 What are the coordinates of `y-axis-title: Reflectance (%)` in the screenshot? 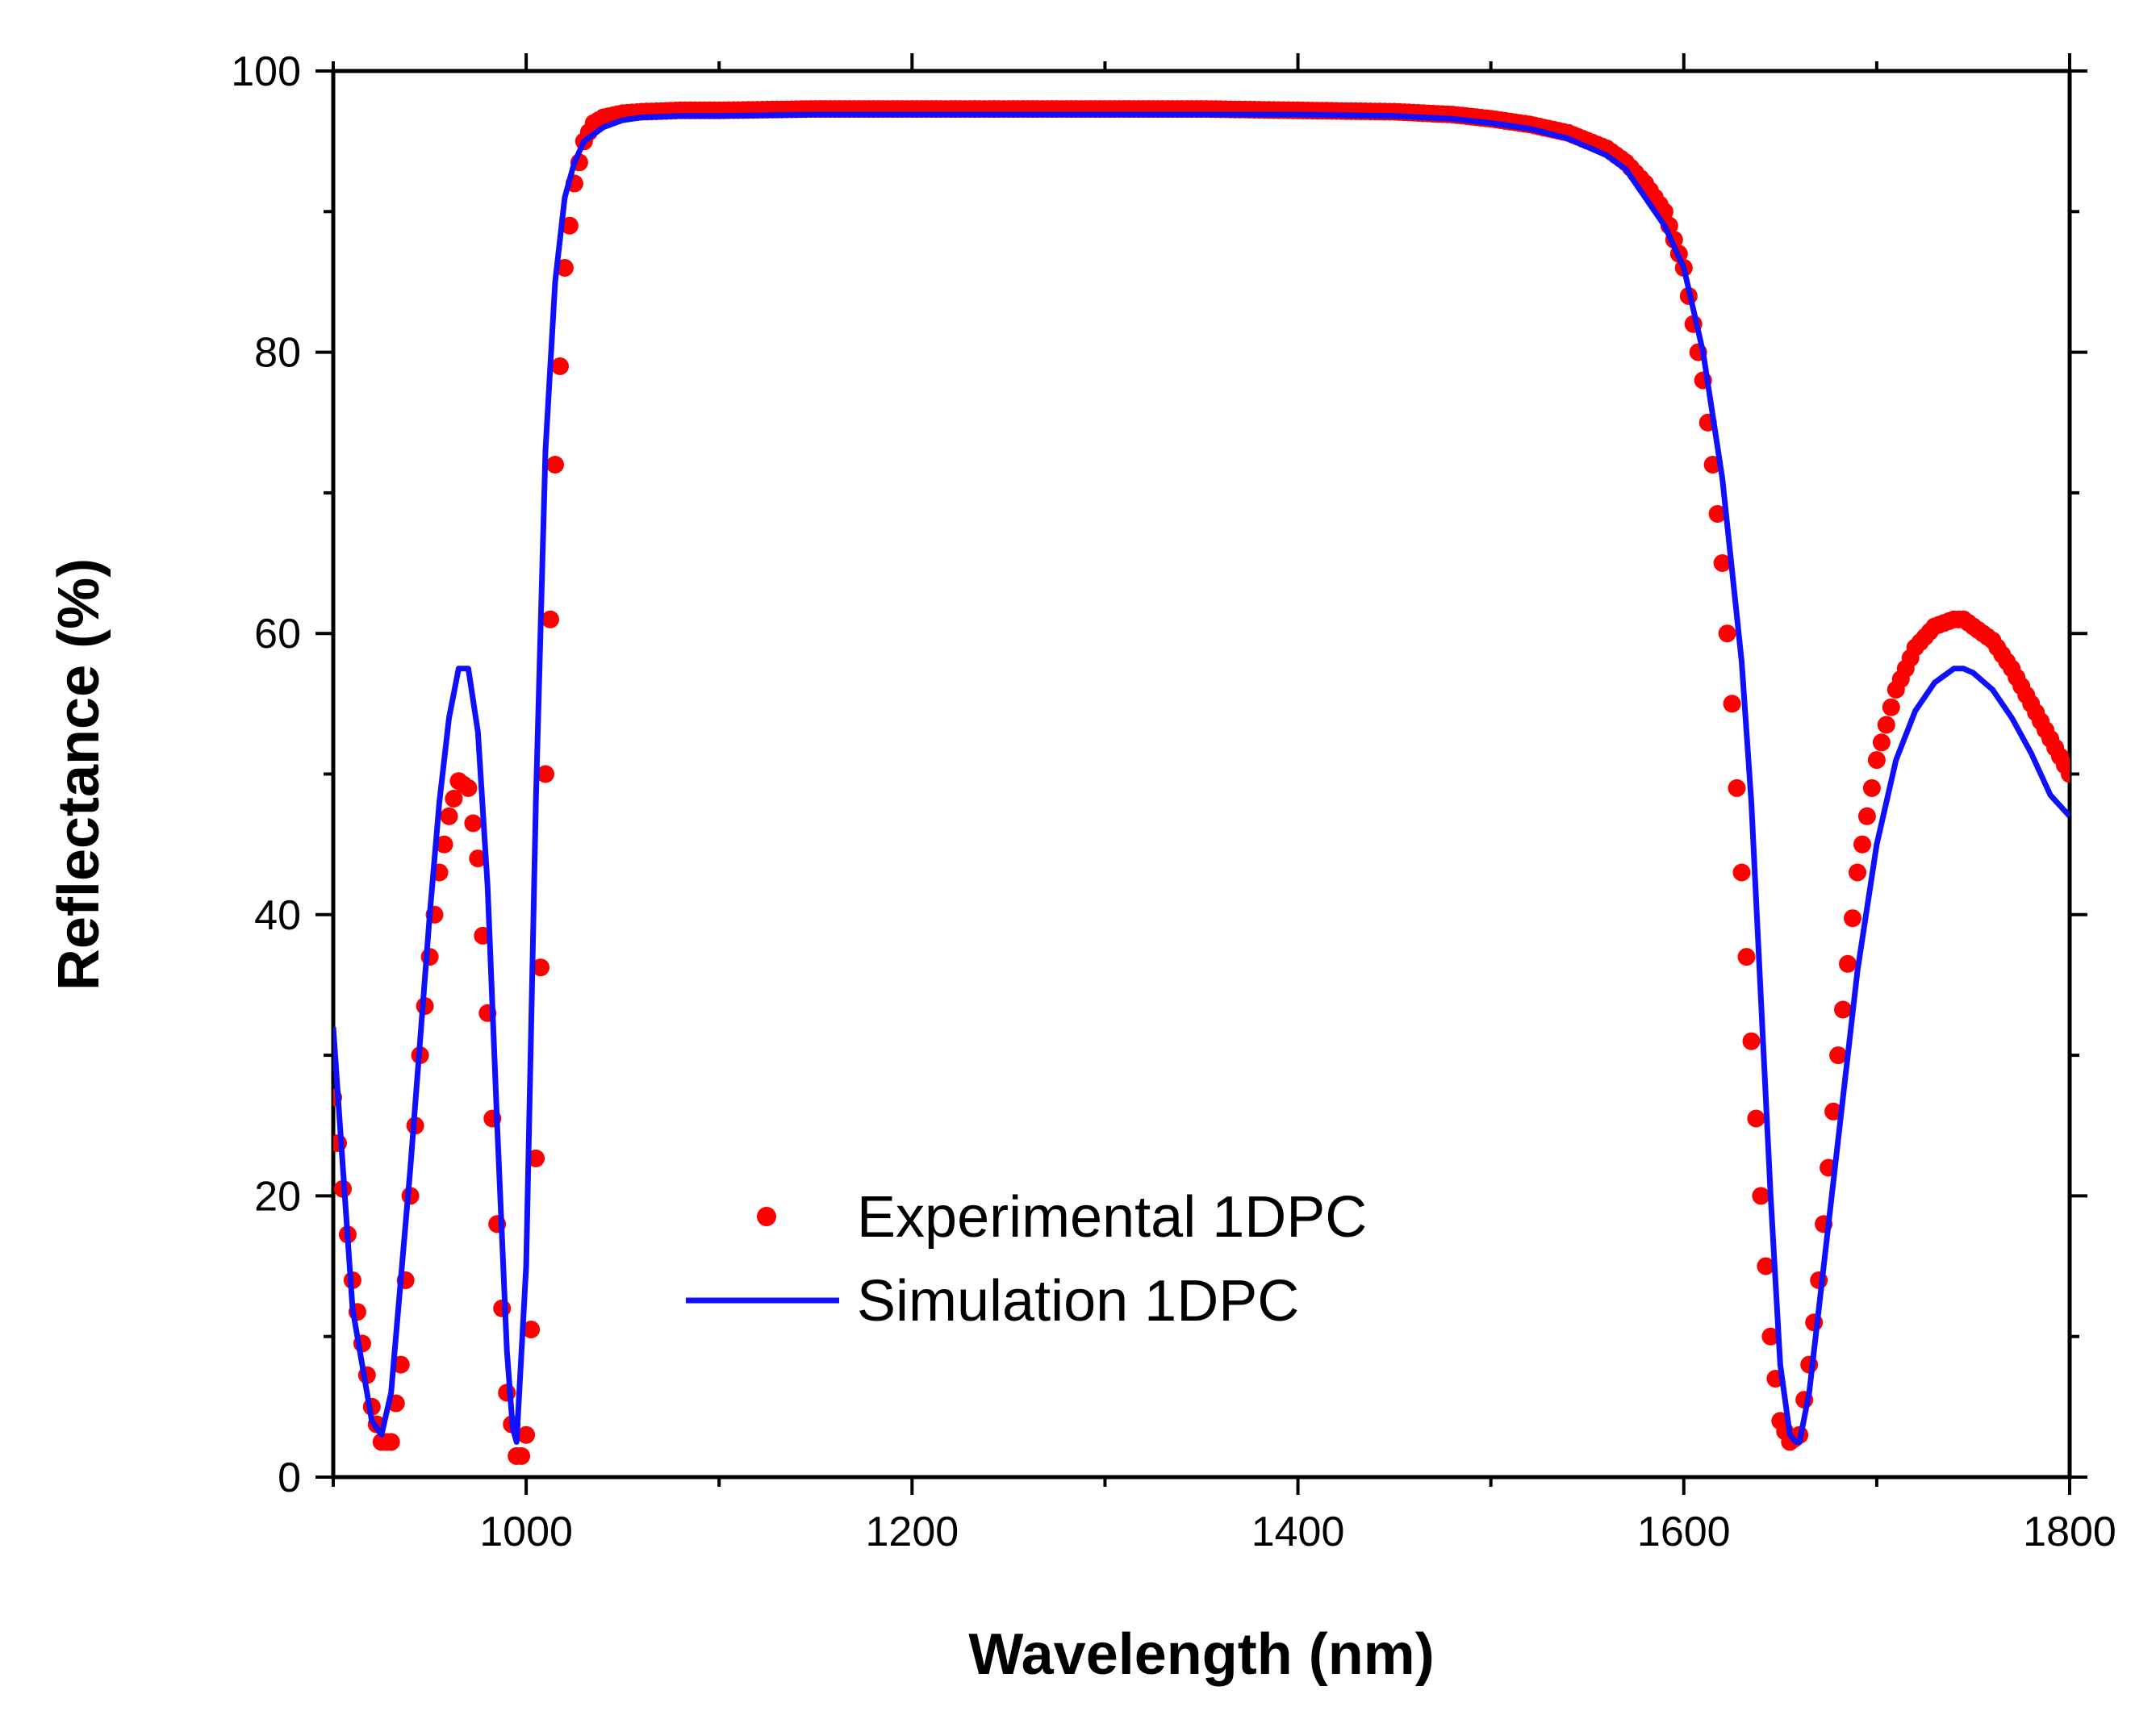 It's located at (79, 774).